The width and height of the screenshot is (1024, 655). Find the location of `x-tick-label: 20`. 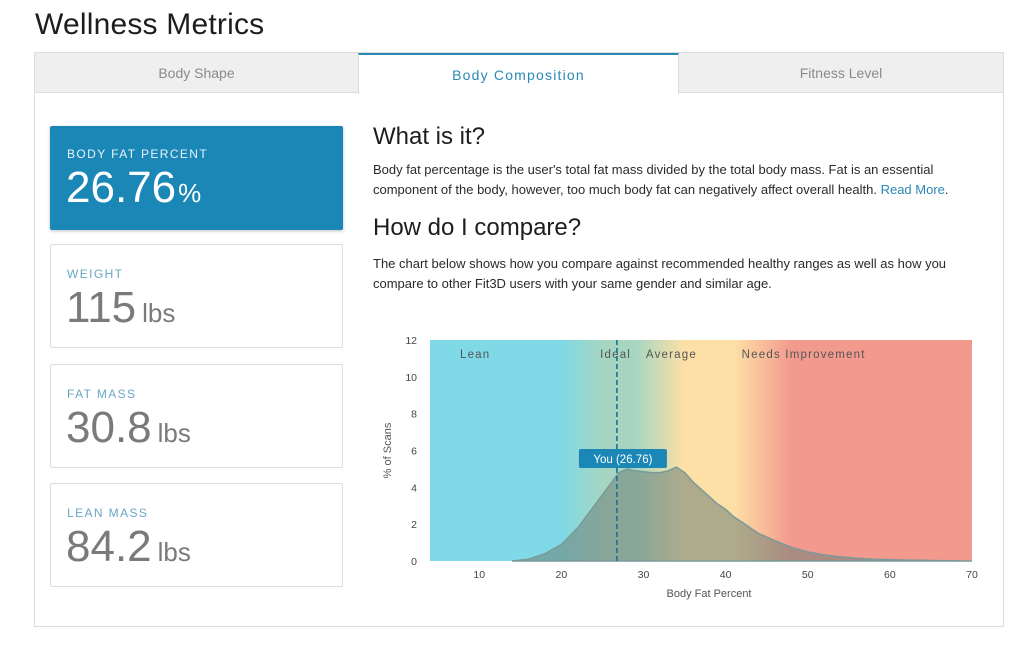

x-tick-label: 20 is located at coordinates (562, 575).